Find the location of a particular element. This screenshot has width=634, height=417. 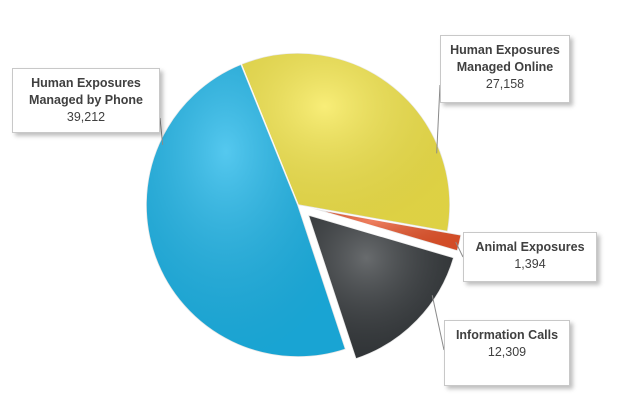

value-label: 39,212 is located at coordinates (86, 117).